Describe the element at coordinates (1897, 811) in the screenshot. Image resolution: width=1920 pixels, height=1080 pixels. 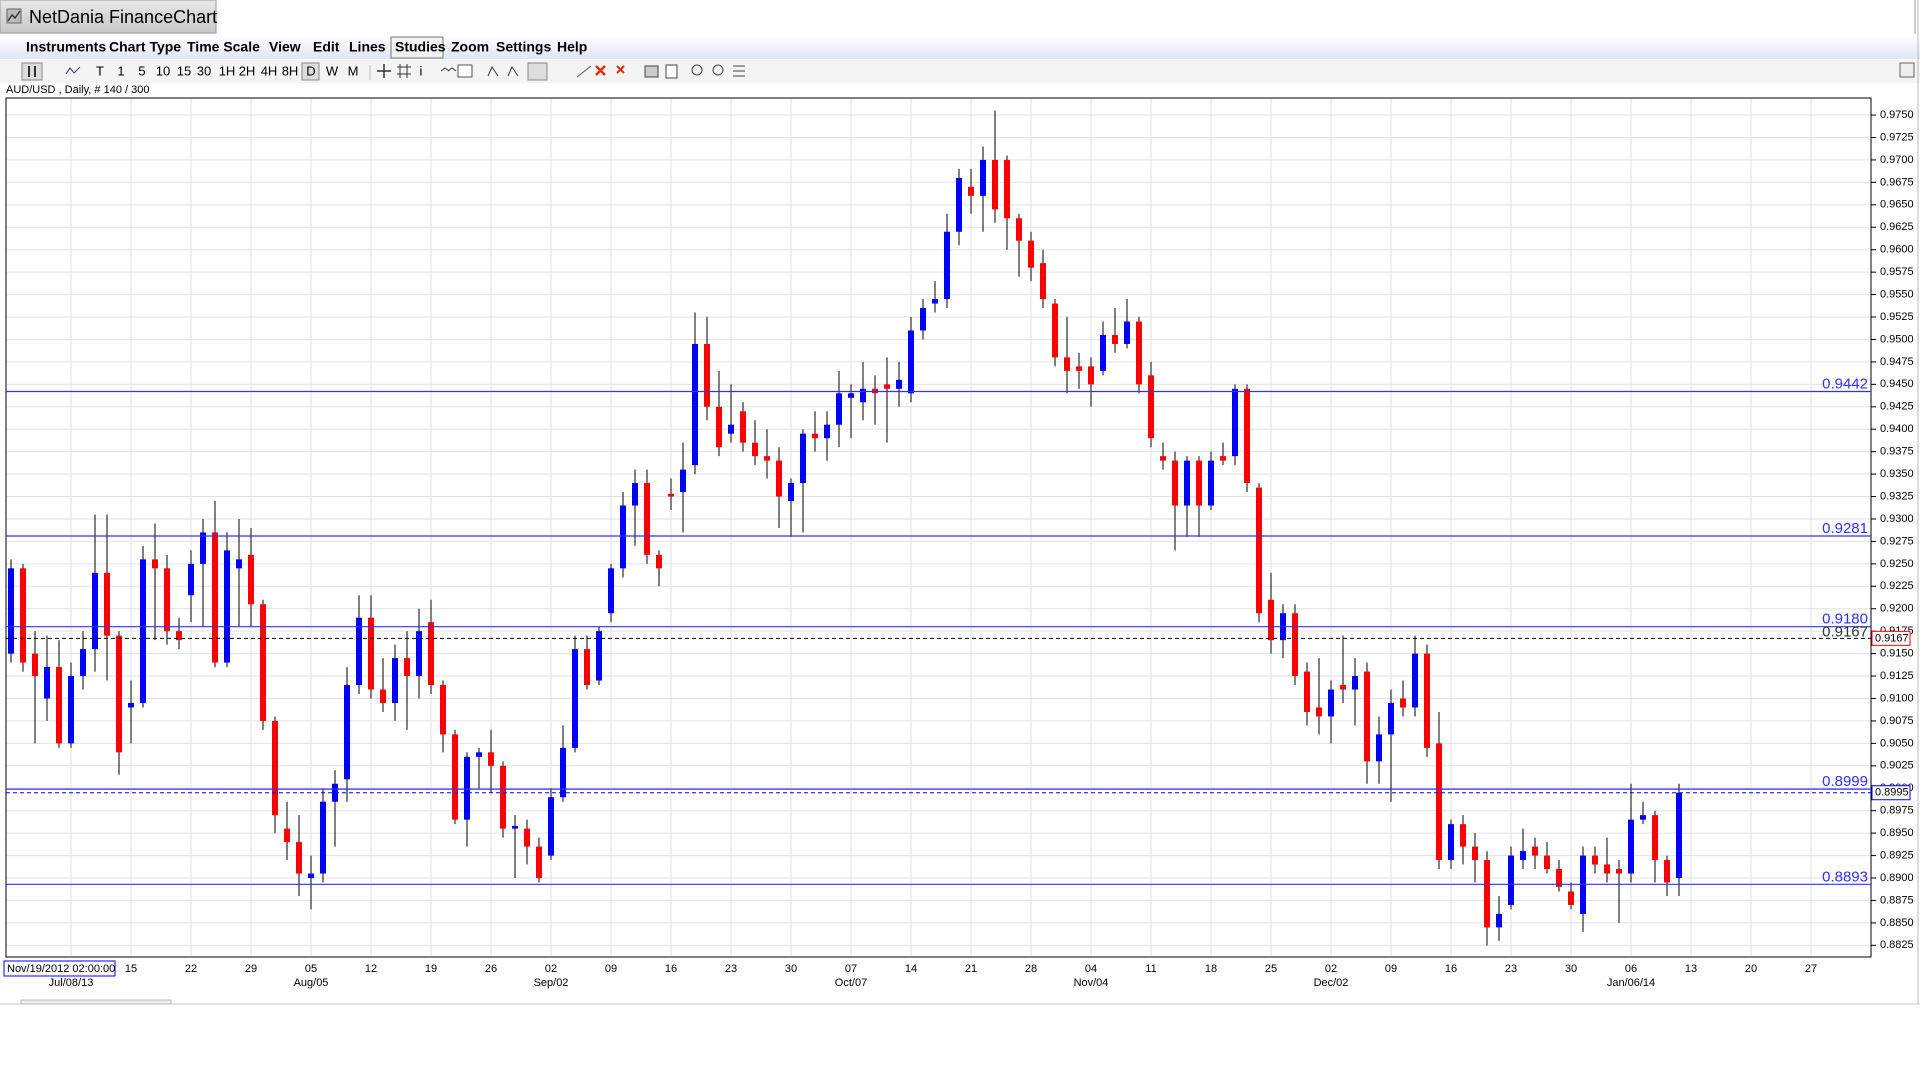
I see `y-tick-label: 0.8975` at that location.